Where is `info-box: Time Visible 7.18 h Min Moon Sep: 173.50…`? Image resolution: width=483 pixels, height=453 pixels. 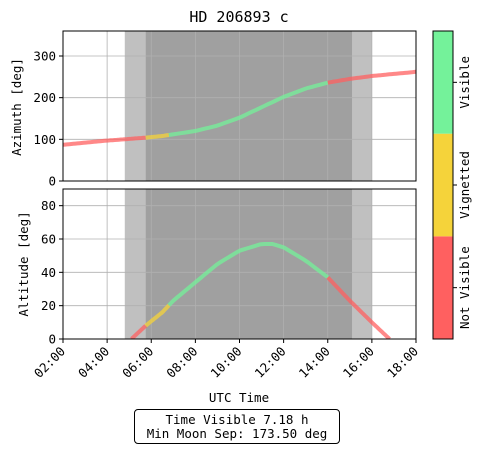
info-box: Time Visible 7.18 h Min Moon Sep: 173.50… is located at coordinates (237, 426).